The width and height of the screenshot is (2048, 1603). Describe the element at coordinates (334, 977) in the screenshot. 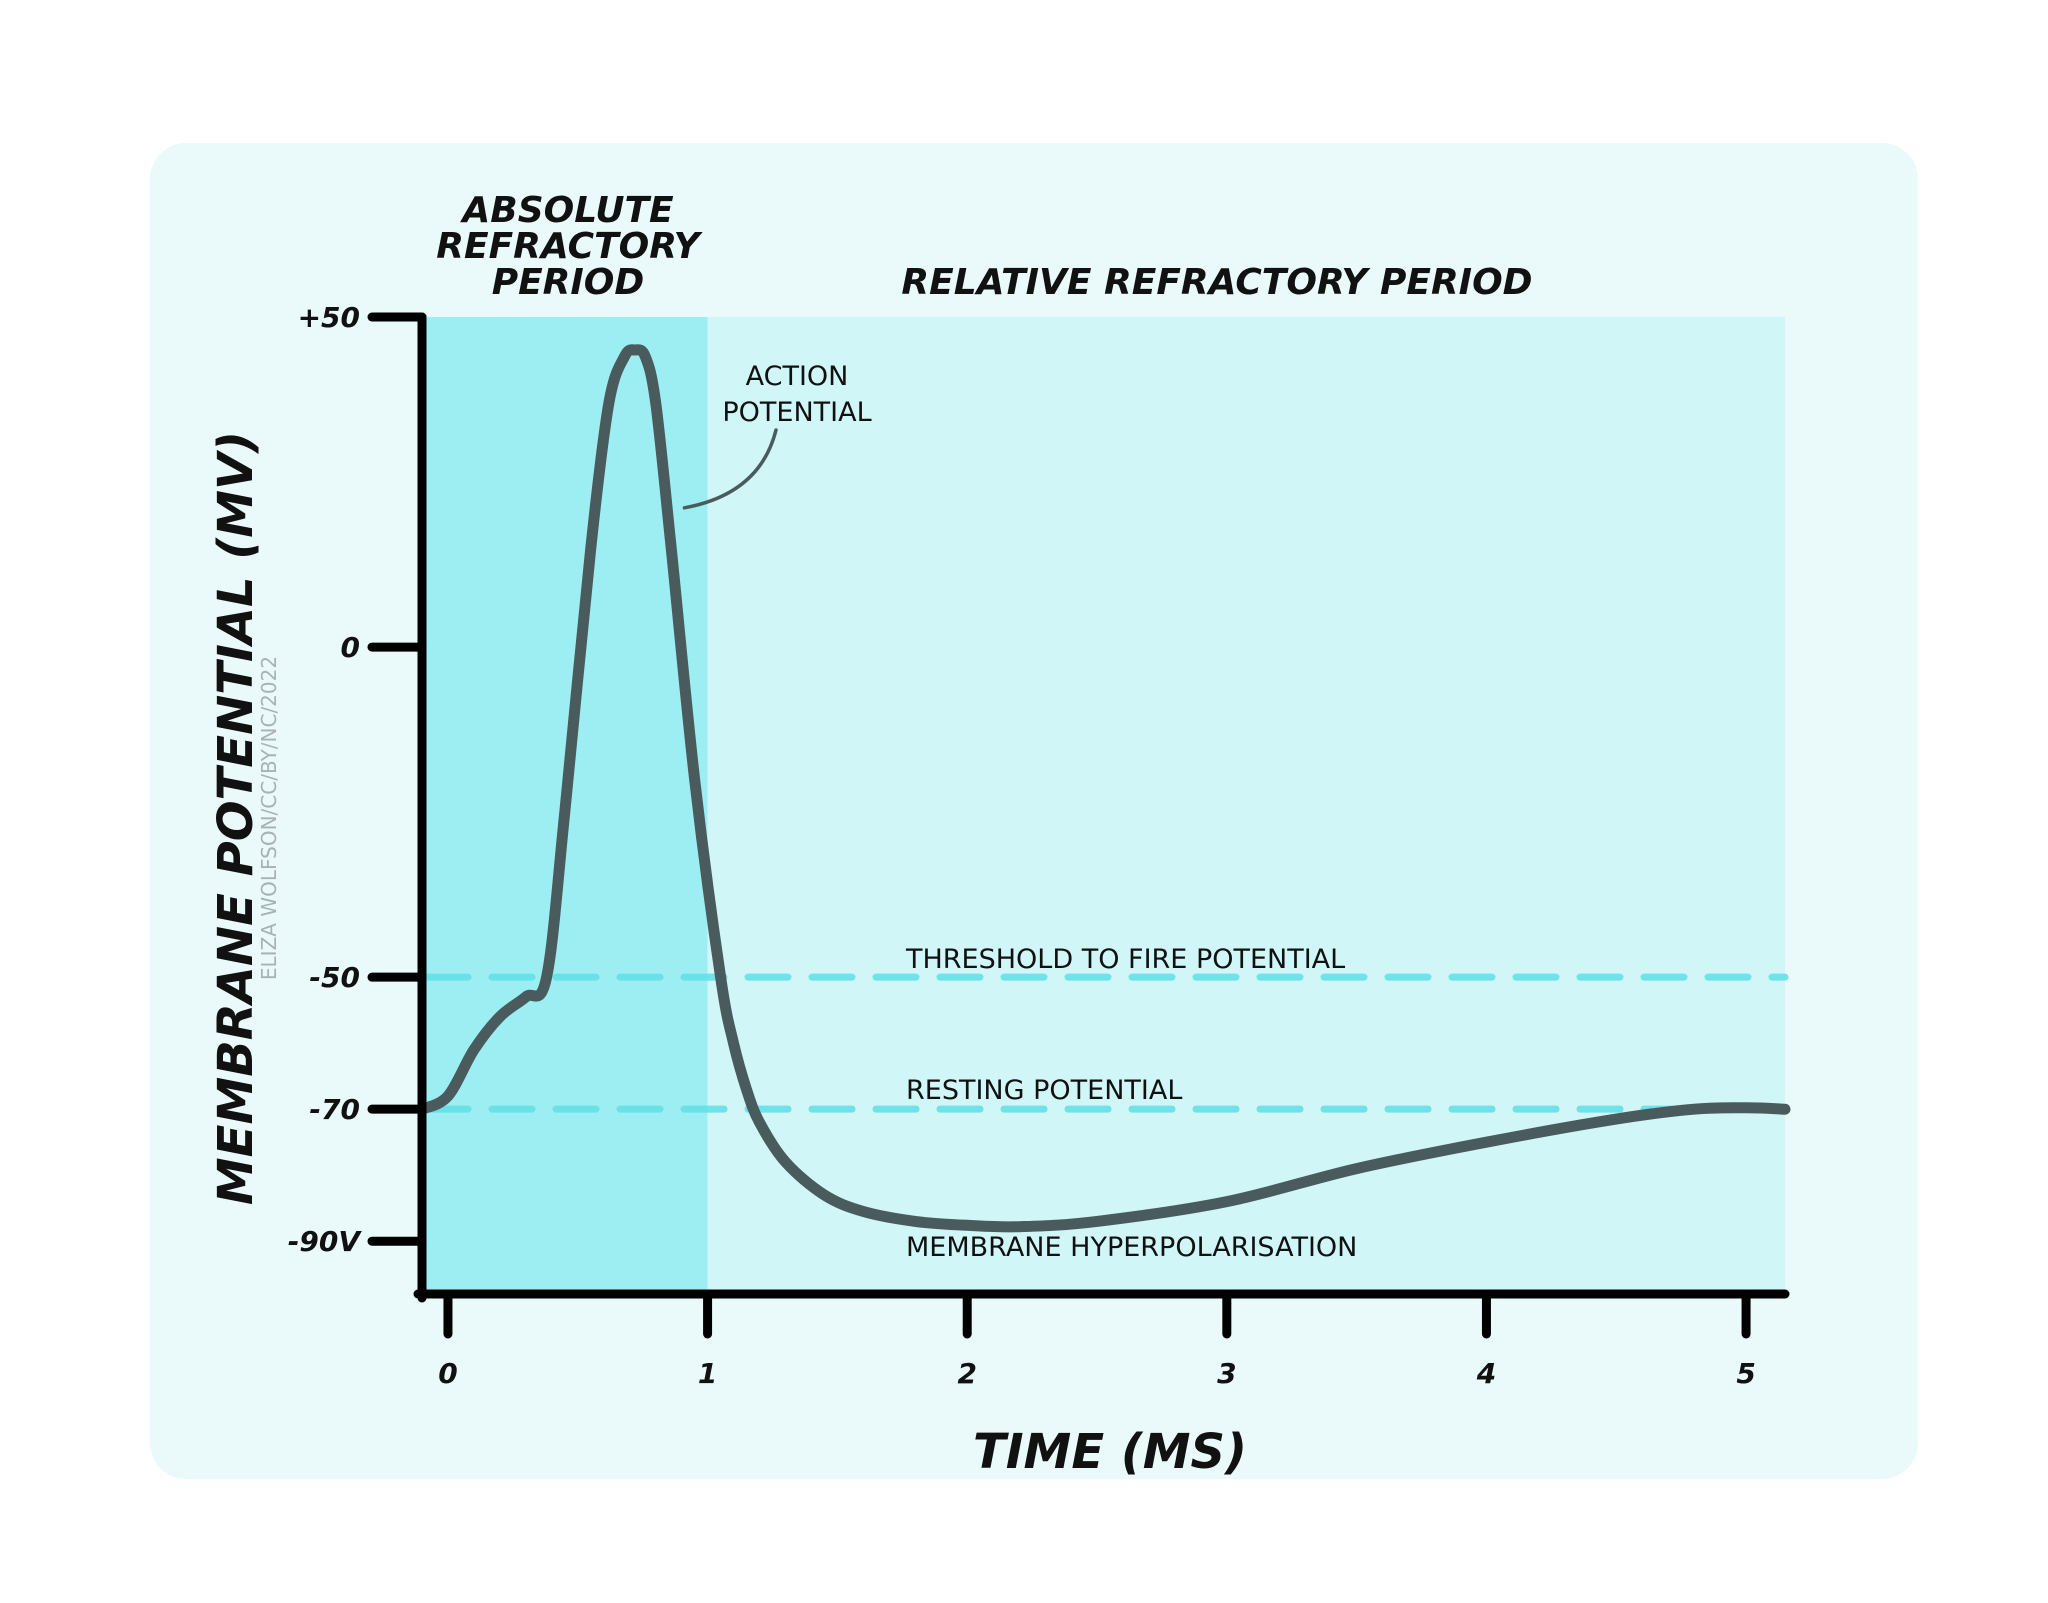

I see `y-tick-label: -50` at that location.